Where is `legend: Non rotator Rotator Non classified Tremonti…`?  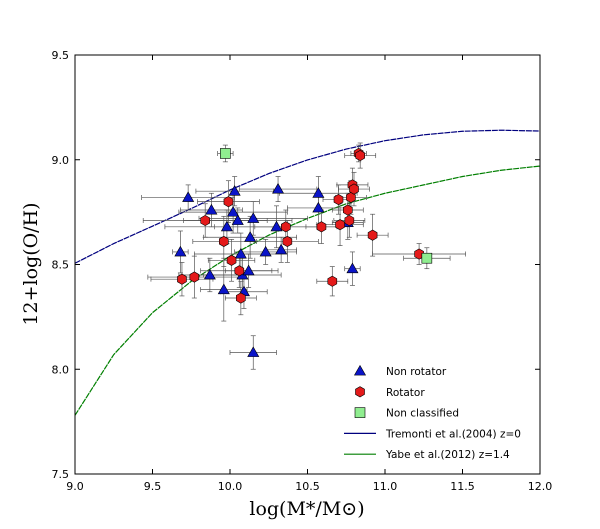 legend: Non rotator Rotator Non classified Tremonti… is located at coordinates (432, 412).